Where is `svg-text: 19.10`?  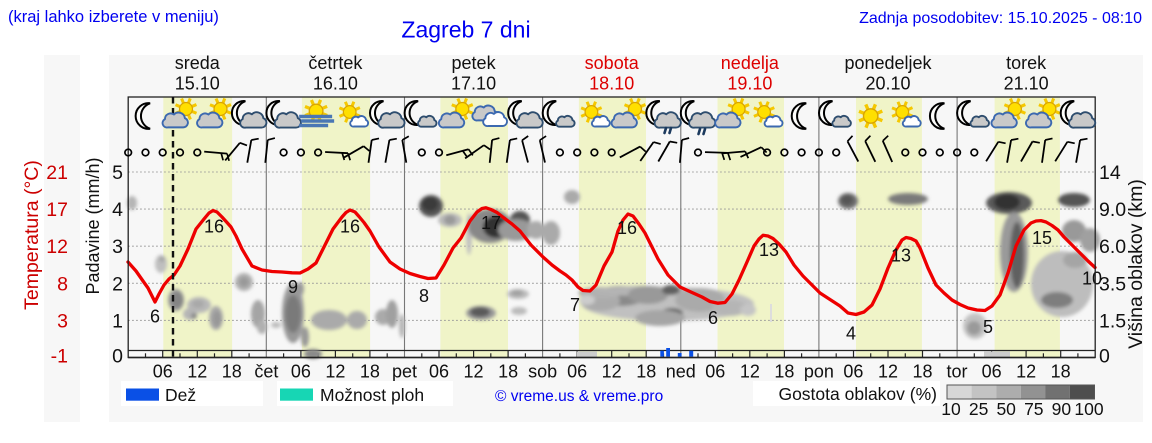
svg-text: 19.10 is located at coordinates (749, 84).